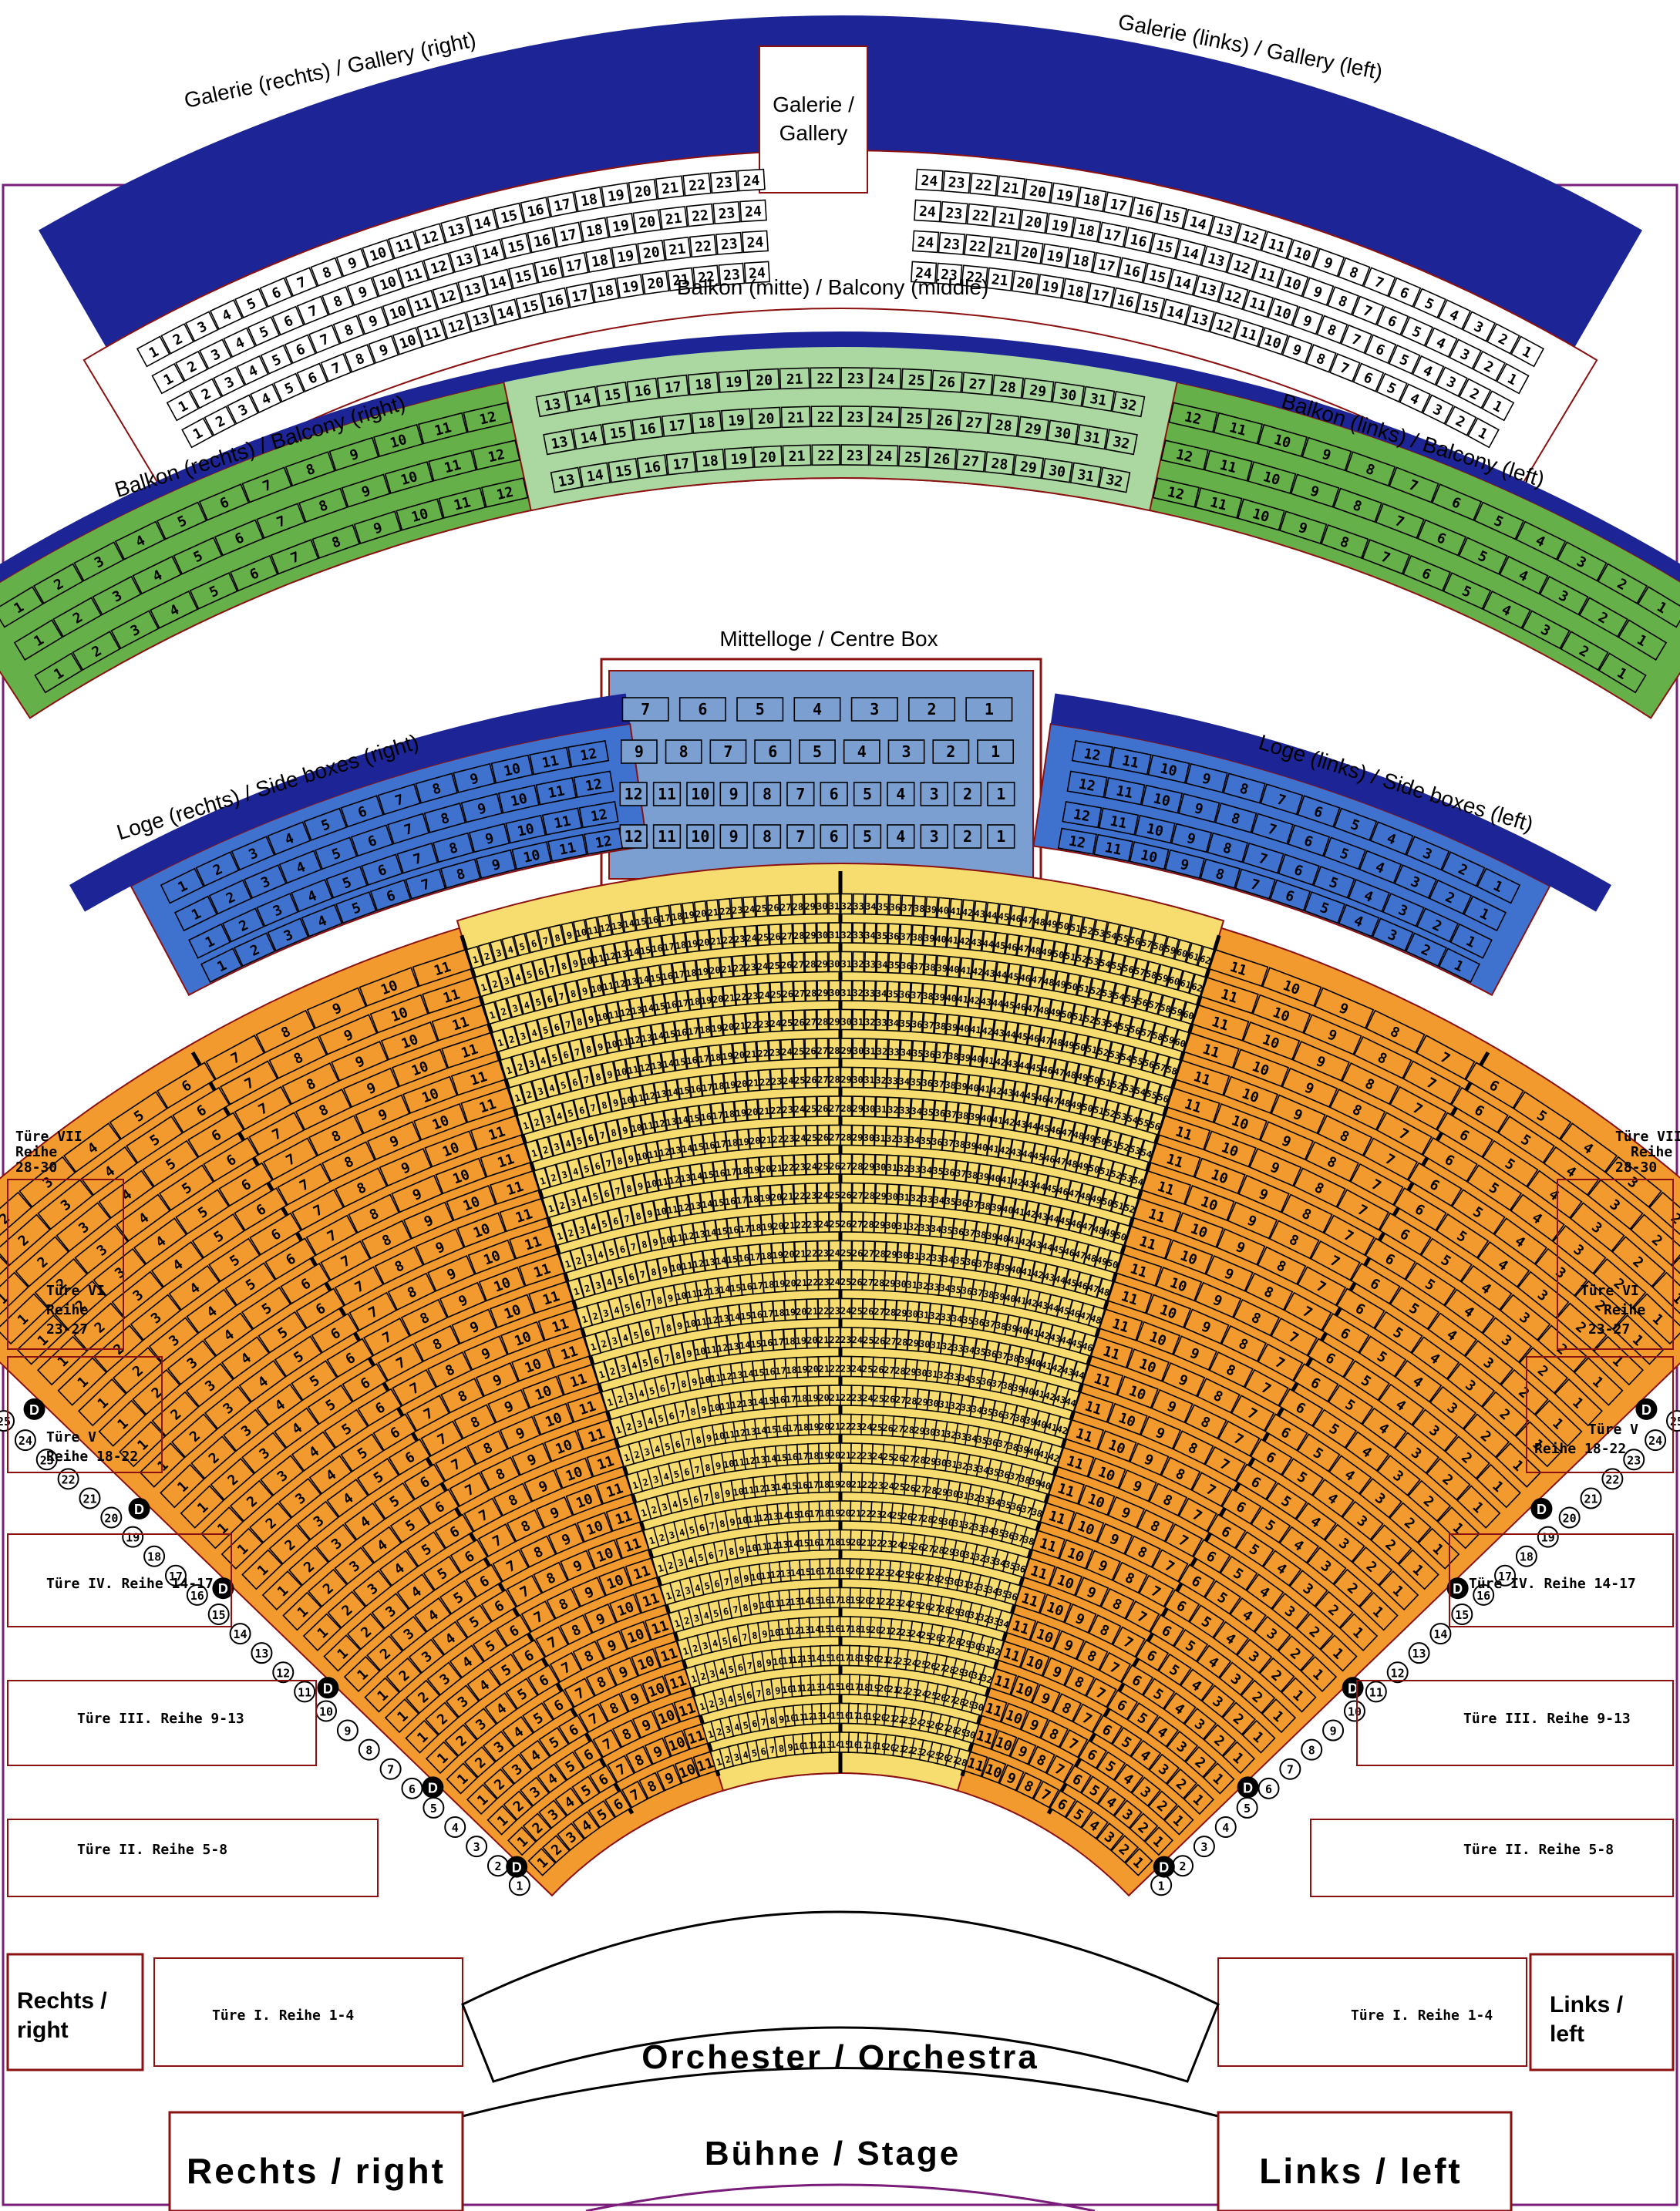 Image resolution: width=1680 pixels, height=2211 pixels. What do you see at coordinates (1112, 234) in the screenshot?
I see `galerie-left-seat: 17` at bounding box center [1112, 234].